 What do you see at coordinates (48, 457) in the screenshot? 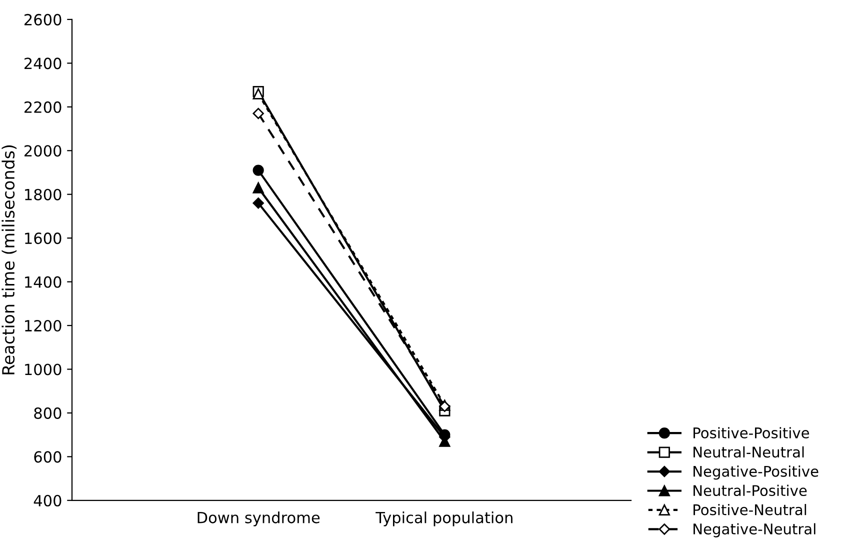
I see `y-tick-label: 600` at bounding box center [48, 457].